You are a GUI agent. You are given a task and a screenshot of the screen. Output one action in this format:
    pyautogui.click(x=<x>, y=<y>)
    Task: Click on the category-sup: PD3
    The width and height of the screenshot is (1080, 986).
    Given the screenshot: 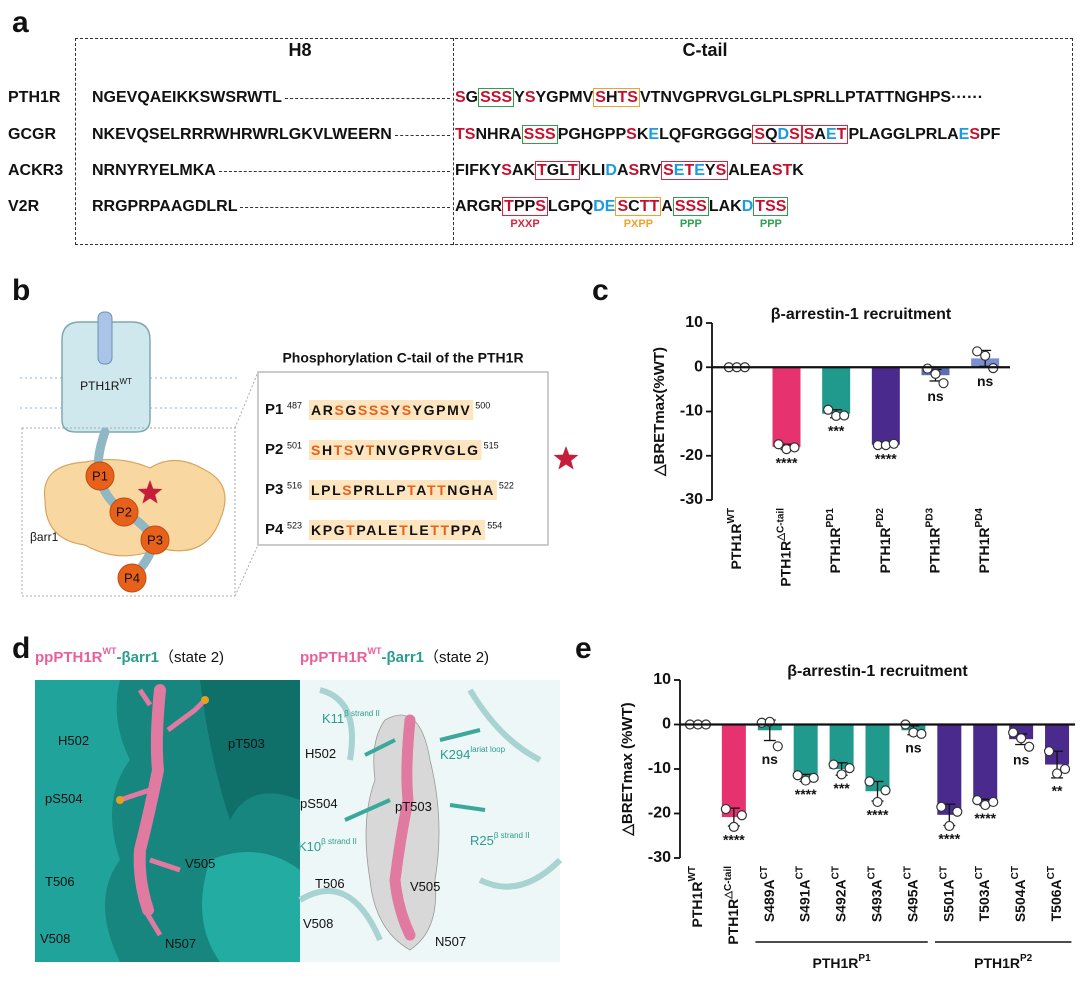 What is the action you would take?
    pyautogui.click(x=929, y=518)
    